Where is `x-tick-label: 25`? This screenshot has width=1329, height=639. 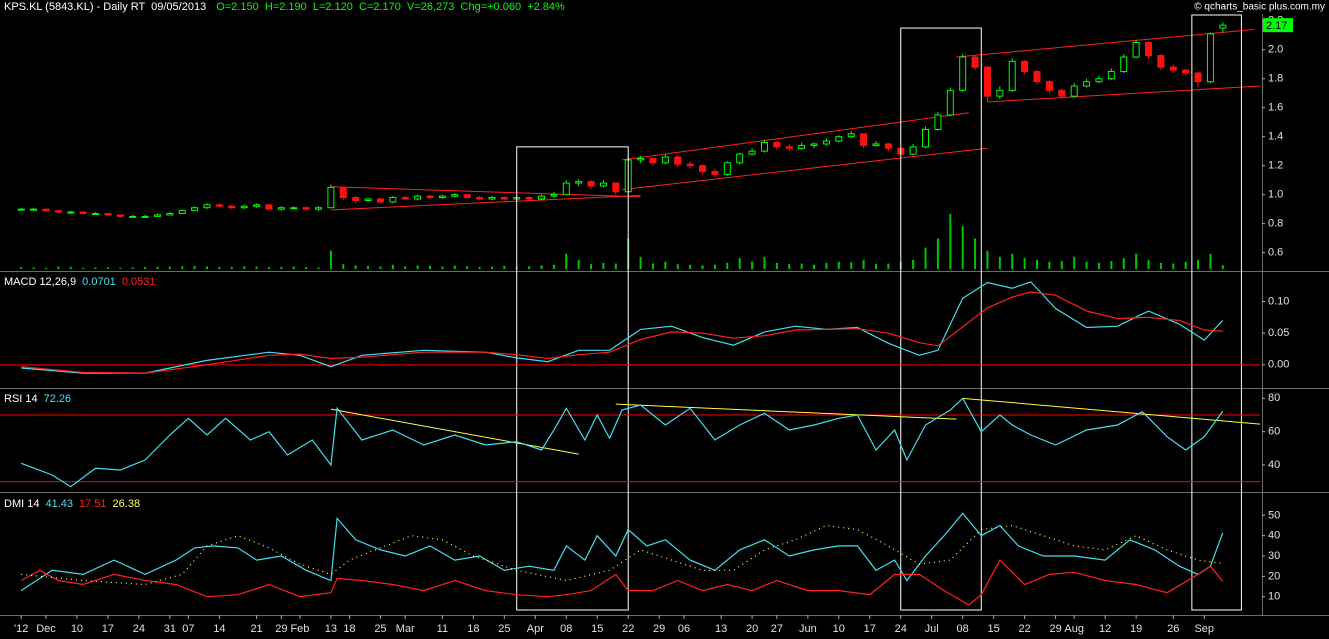 x-tick-label: 25 is located at coordinates (504, 629).